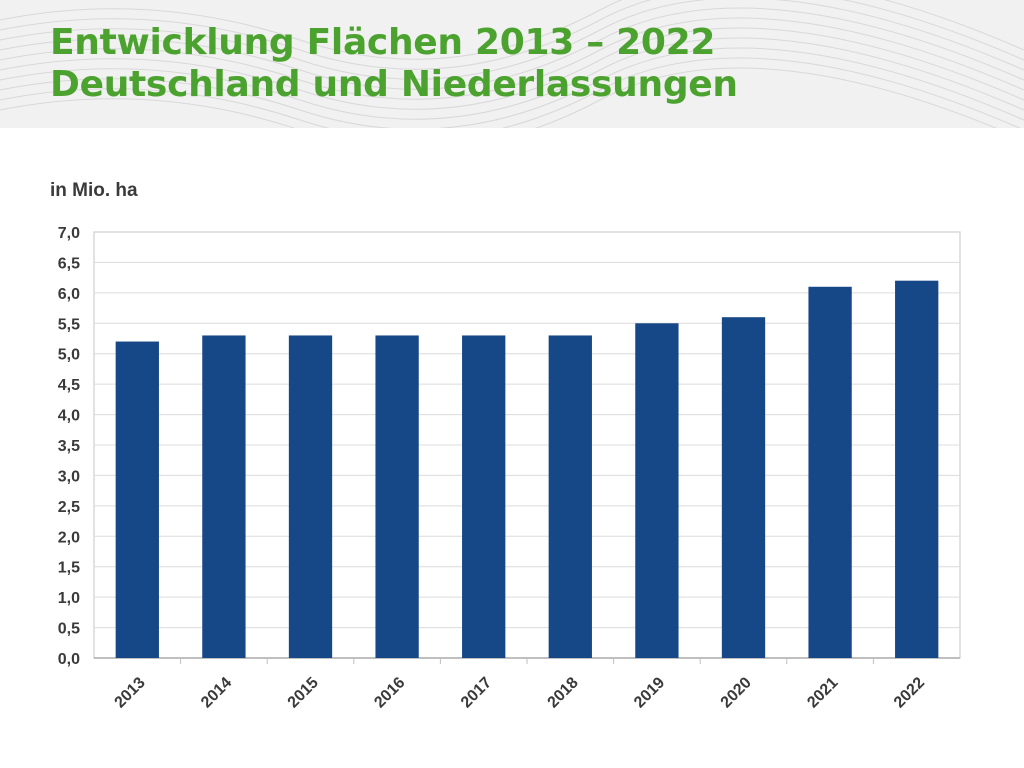 This screenshot has height=768, width=1024. What do you see at coordinates (736, 692) in the screenshot?
I see `x-tick-label: 2020` at bounding box center [736, 692].